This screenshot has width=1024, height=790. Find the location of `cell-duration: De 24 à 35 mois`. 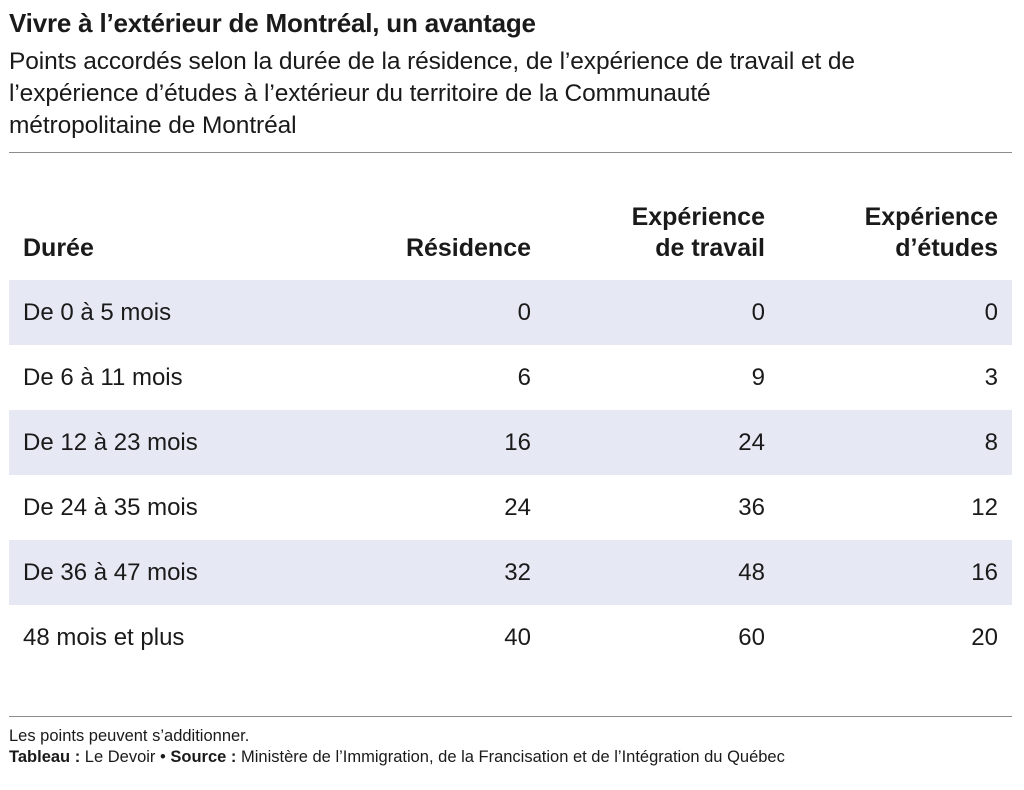

cell-duration: De 24 à 35 mois is located at coordinates (110, 507).